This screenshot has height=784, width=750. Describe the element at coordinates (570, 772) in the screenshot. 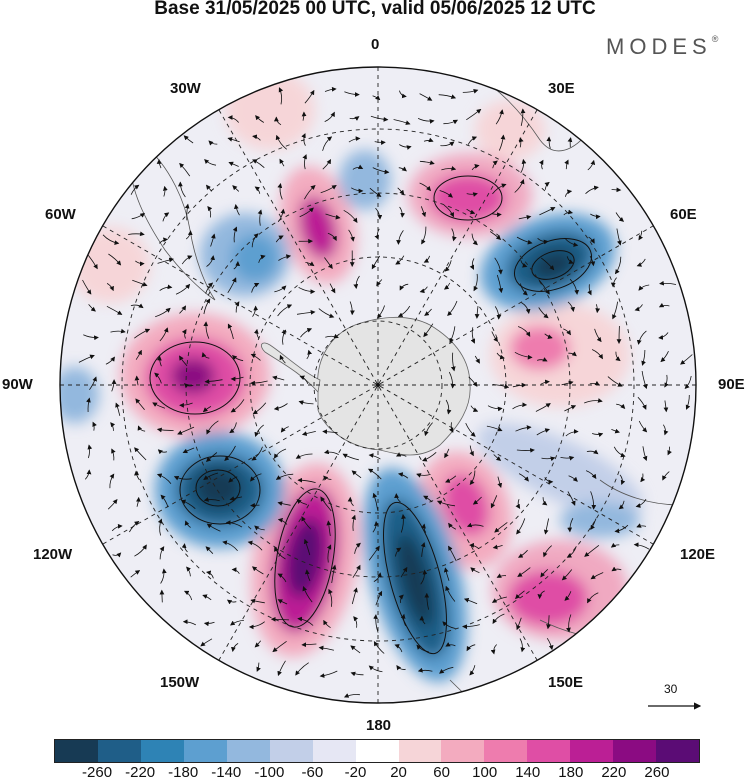

I see `colorbar-tick-label: 180` at that location.